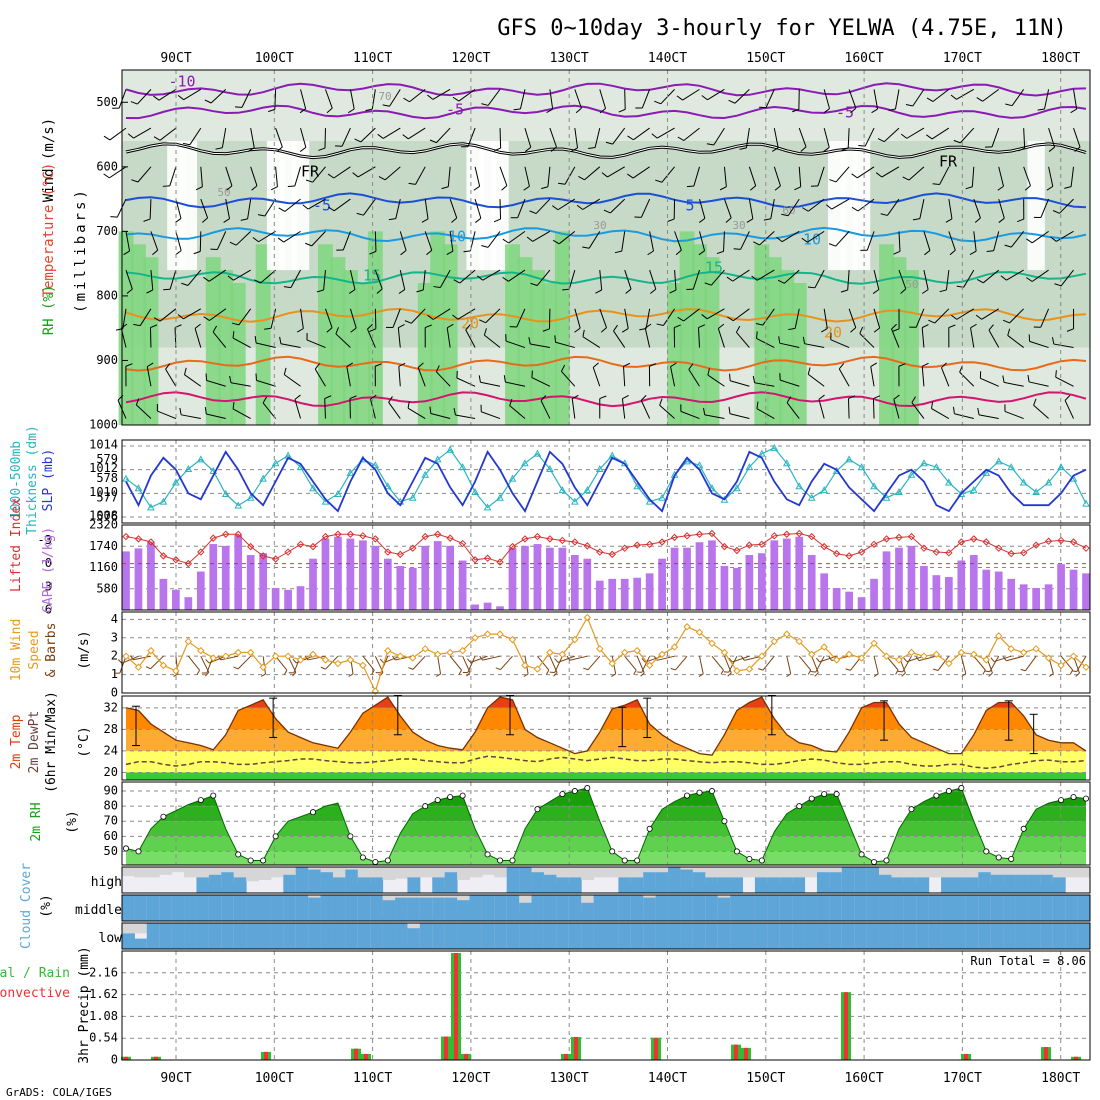 The width and height of the screenshot is (1100, 1100). What do you see at coordinates (675, 354) in the screenshot?
I see `rh-moist-column` at bounding box center [675, 354].